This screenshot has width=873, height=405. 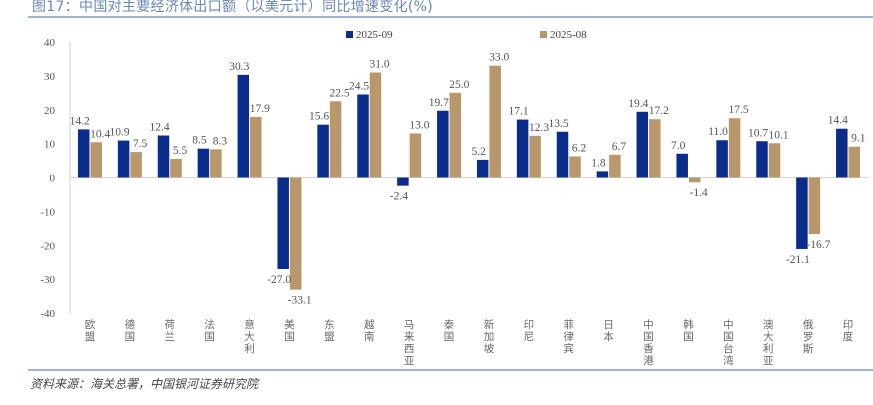 What do you see at coordinates (120, 133) in the screenshot?
I see `data-label: 10.9` at bounding box center [120, 133].